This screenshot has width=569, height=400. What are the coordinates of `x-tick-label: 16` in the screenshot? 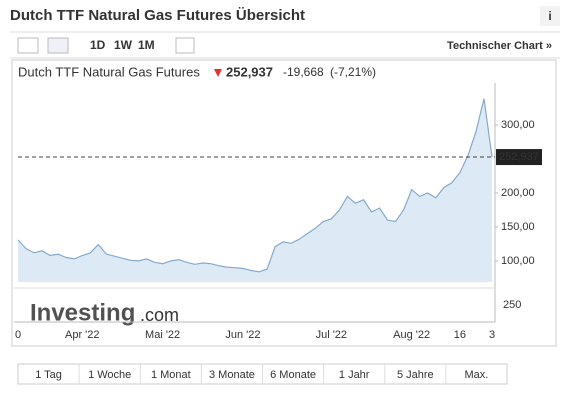 It's located at (460, 335).